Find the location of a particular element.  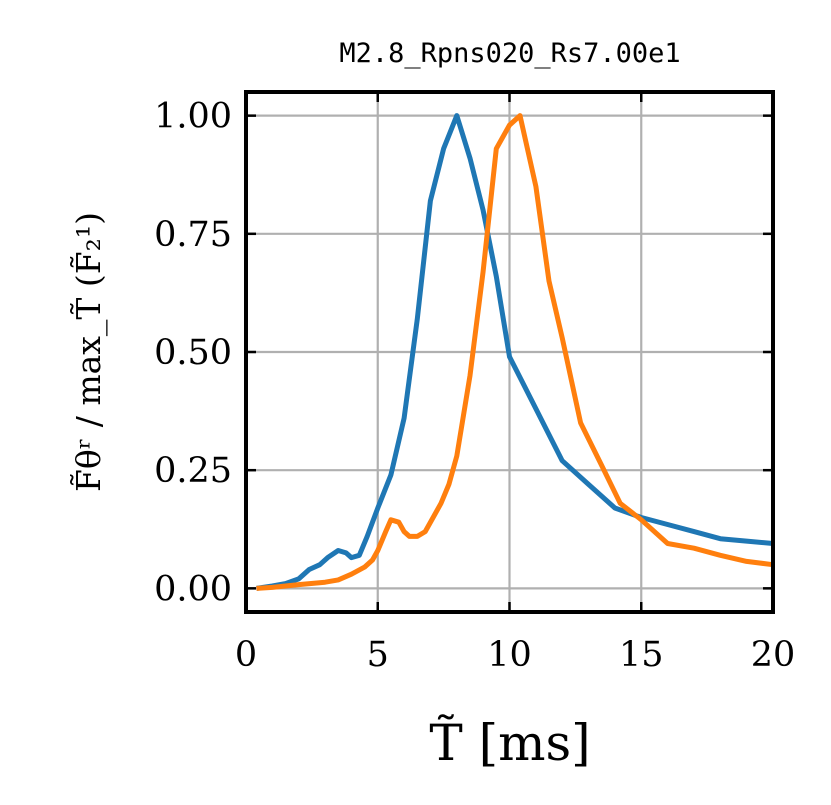

chart-title: M2.8_Rpns020_Rs7.00e1 is located at coordinates (509, 53).